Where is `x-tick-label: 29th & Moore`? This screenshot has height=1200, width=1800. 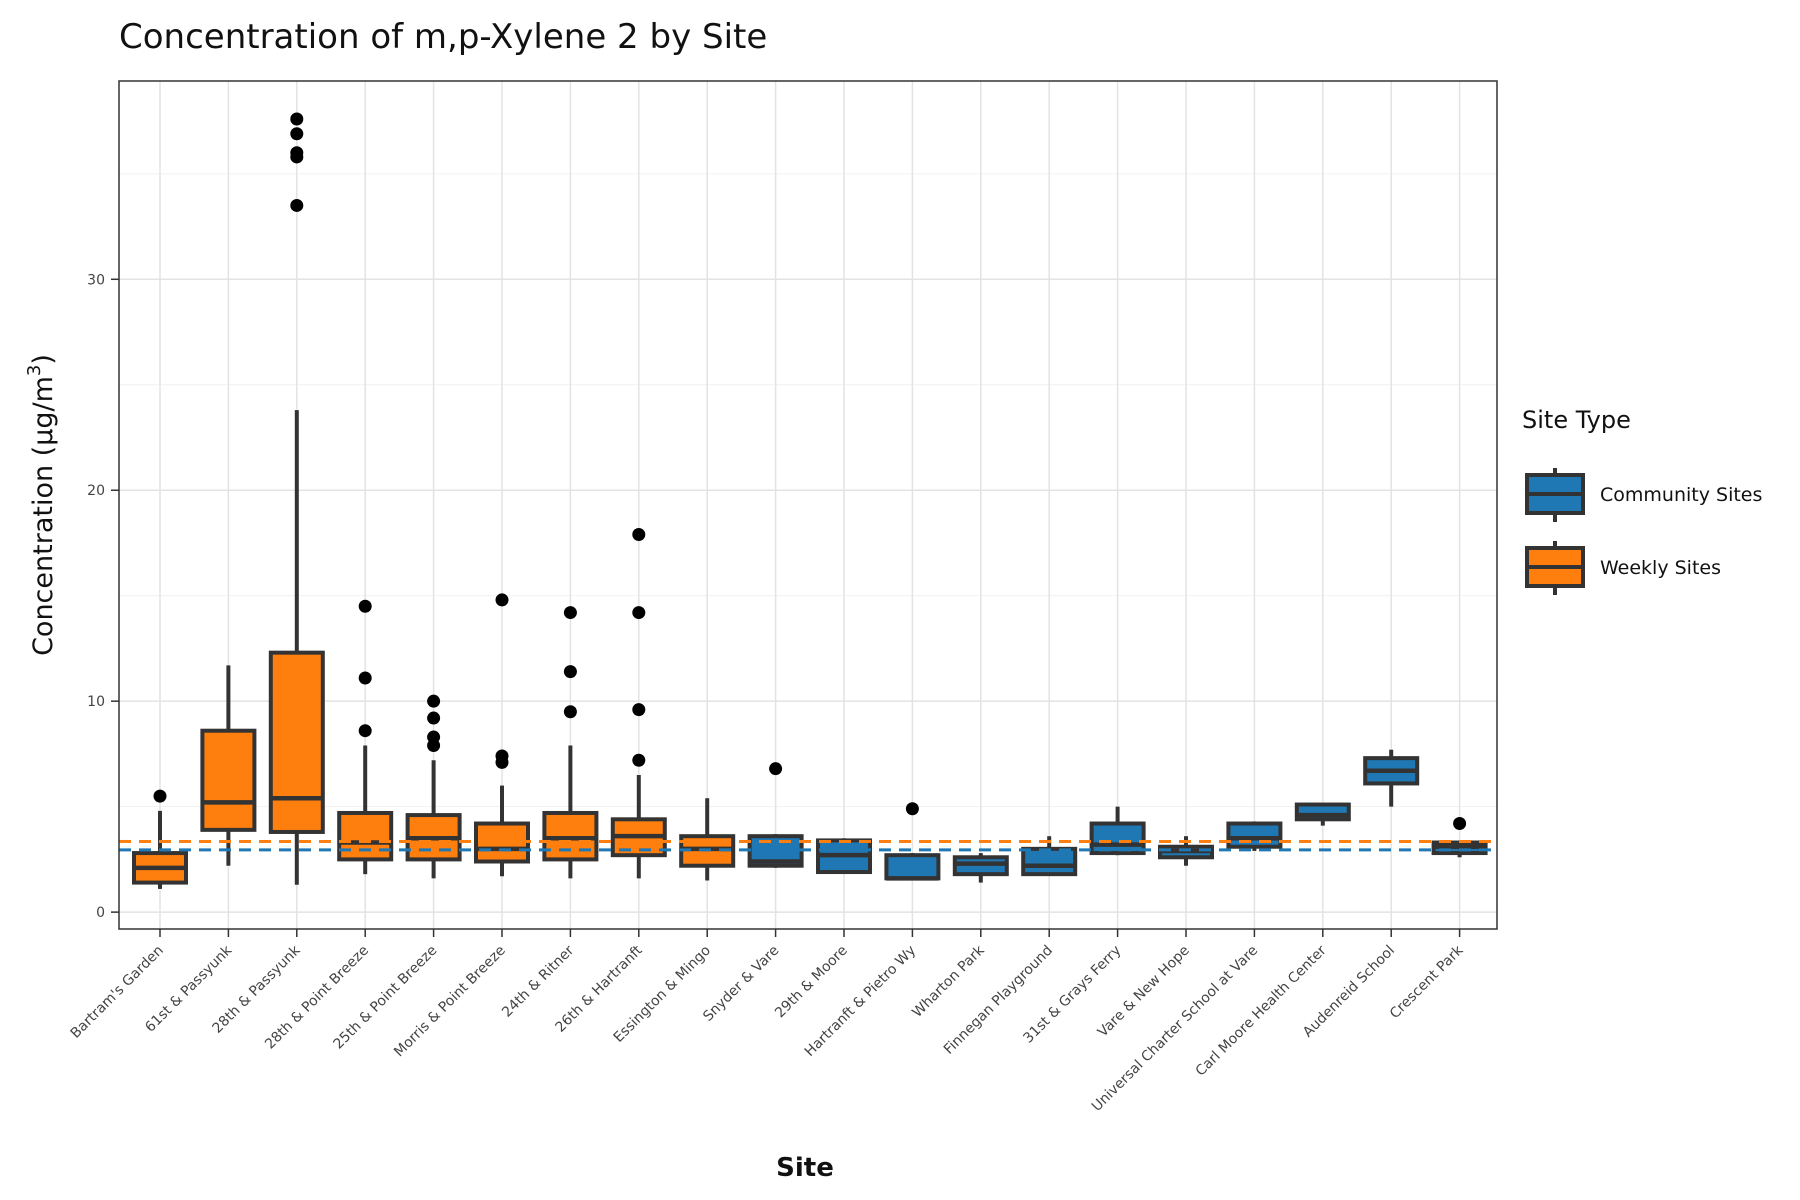
x-tick-label: 29th & Moore is located at coordinates (811, 982).